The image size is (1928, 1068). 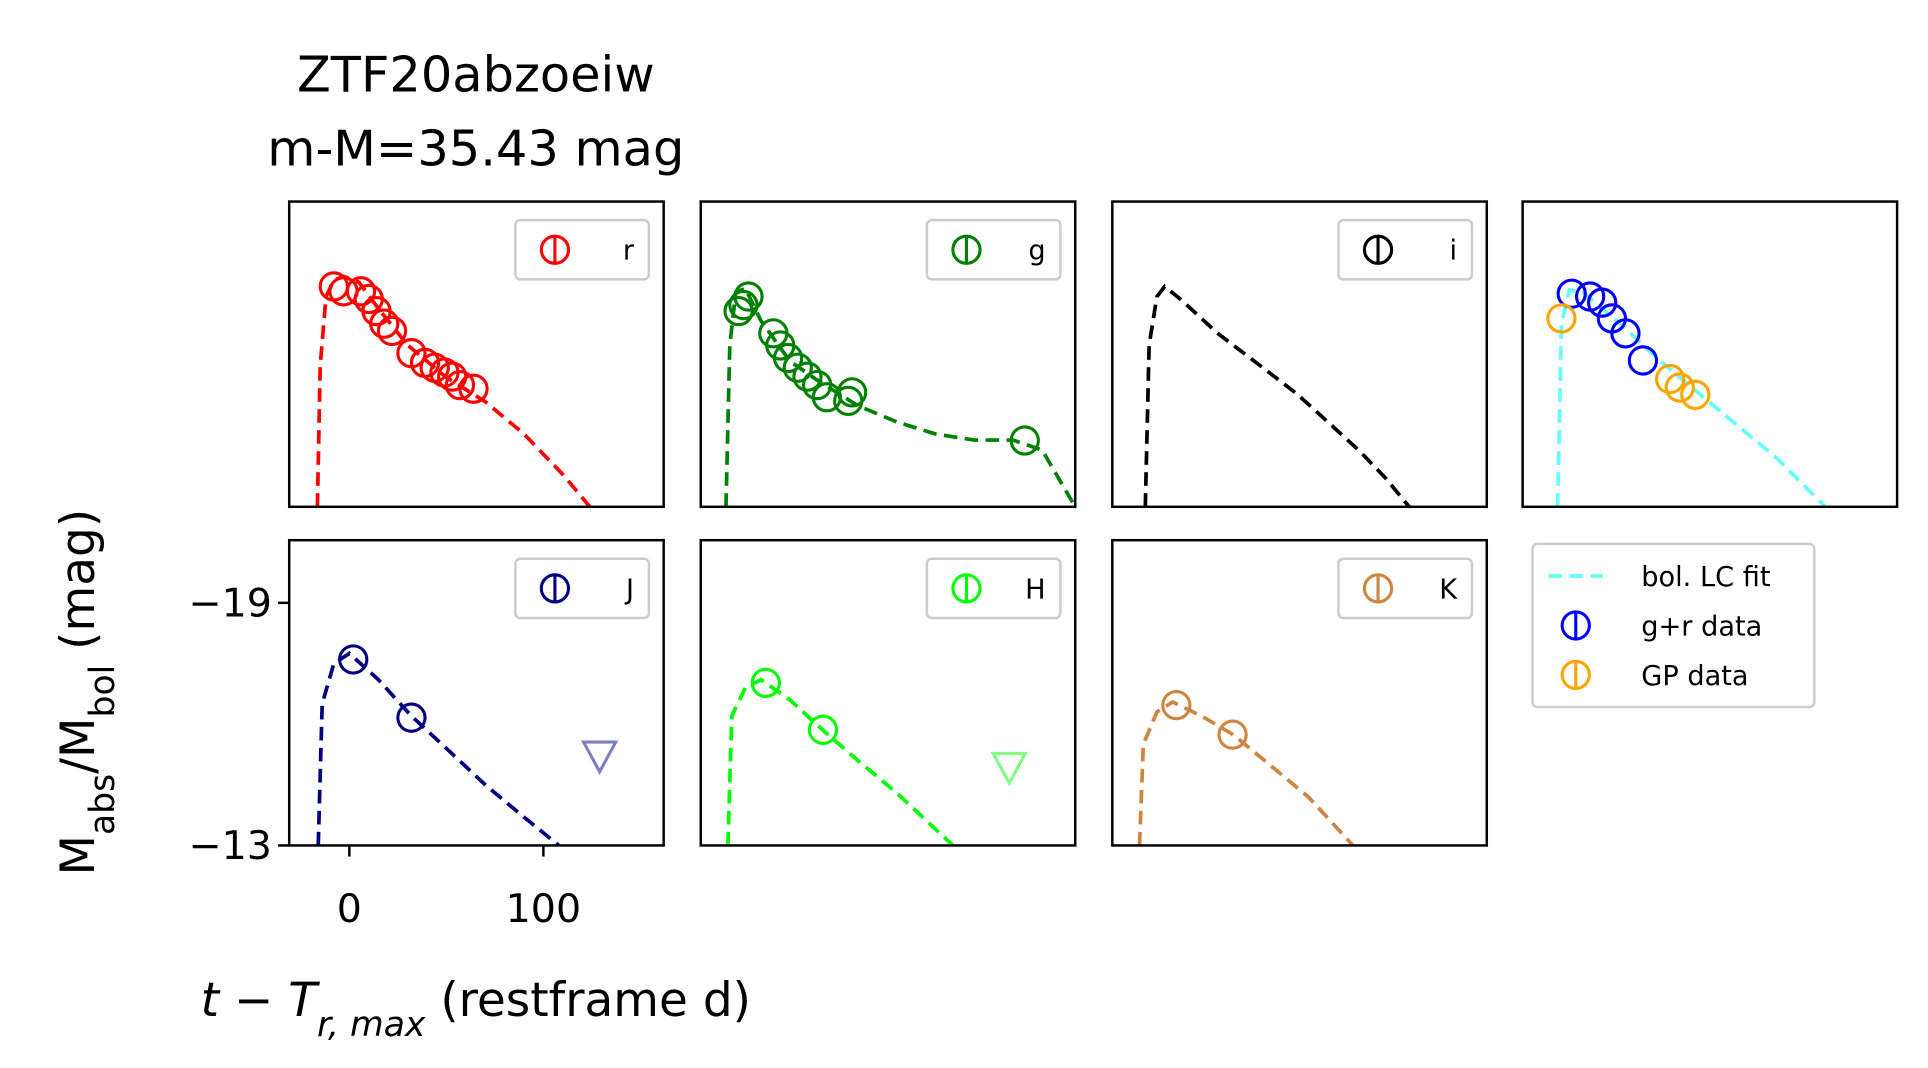 I want to click on panel: H, so click(x=888, y=692).